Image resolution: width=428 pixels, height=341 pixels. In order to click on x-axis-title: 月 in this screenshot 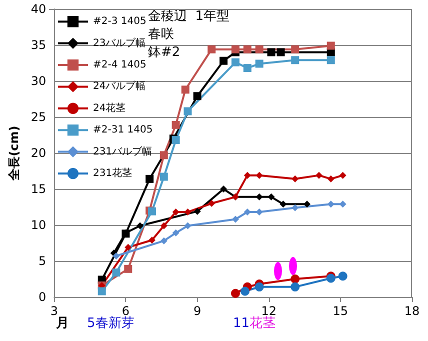, I will do `click(62, 323)`.